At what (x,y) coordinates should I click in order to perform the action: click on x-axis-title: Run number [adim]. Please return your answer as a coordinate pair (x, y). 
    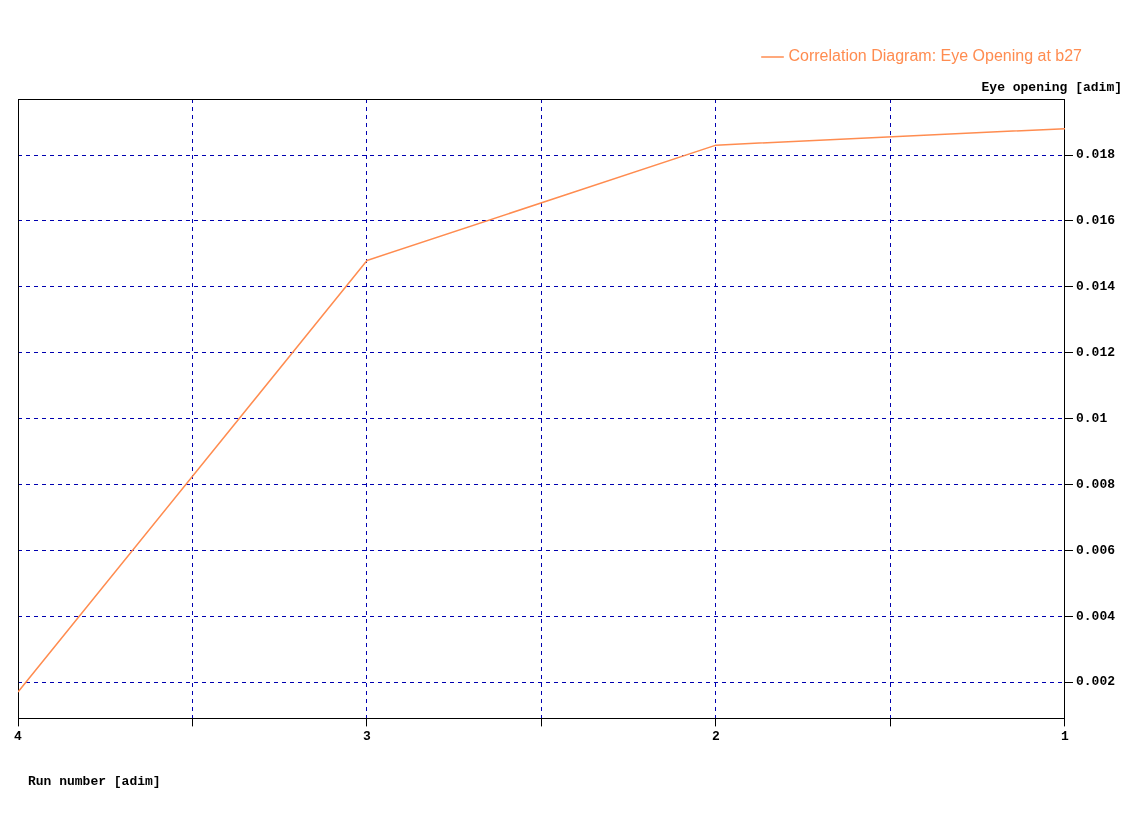
    Looking at the image, I should click on (94, 781).